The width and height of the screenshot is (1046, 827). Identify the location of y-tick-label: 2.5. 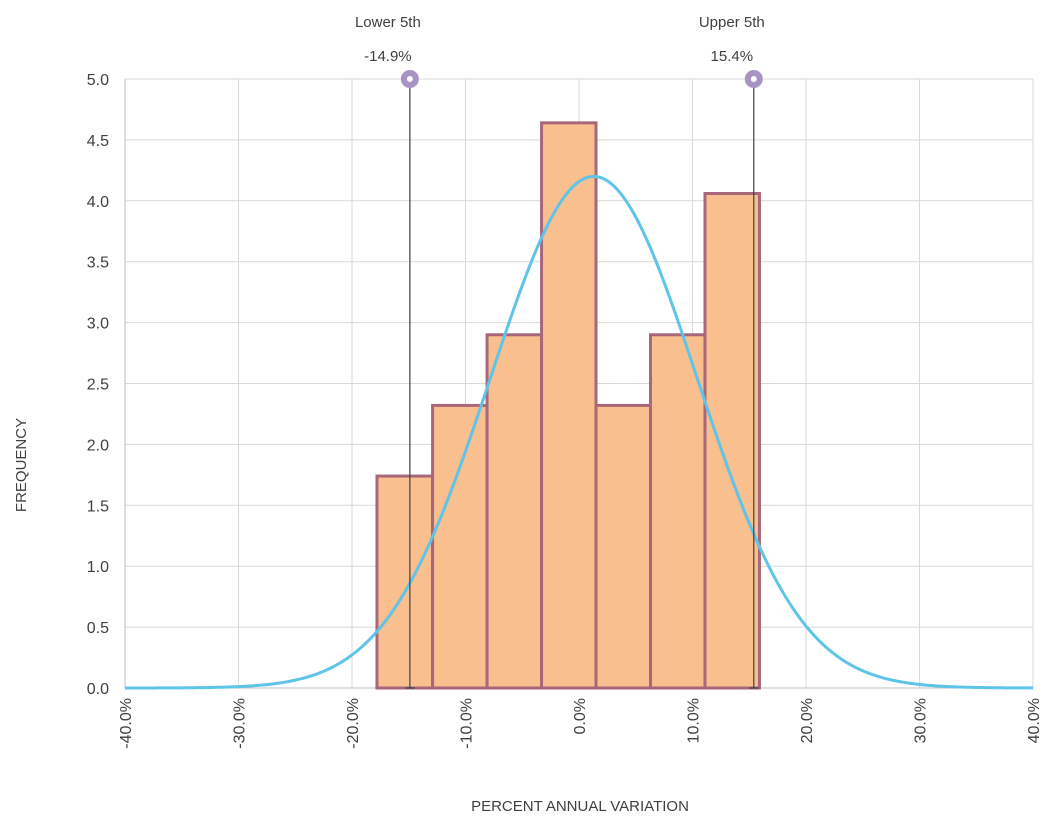
(98, 385).